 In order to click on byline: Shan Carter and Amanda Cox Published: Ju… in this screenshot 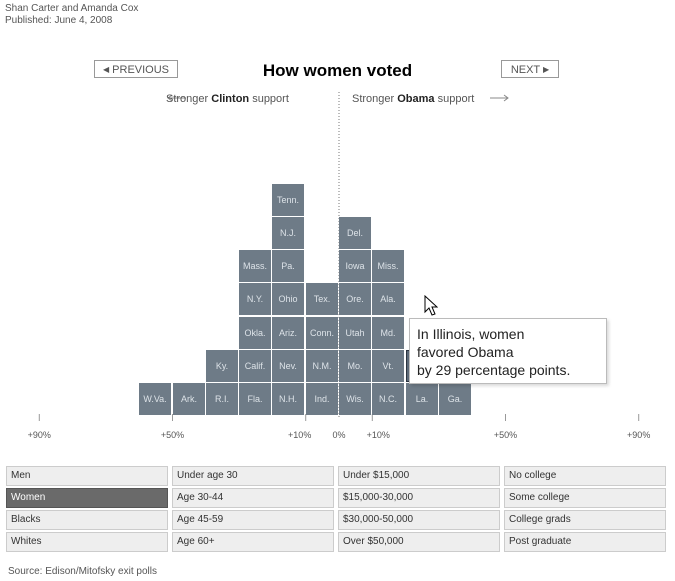, I will do `click(71, 15)`.